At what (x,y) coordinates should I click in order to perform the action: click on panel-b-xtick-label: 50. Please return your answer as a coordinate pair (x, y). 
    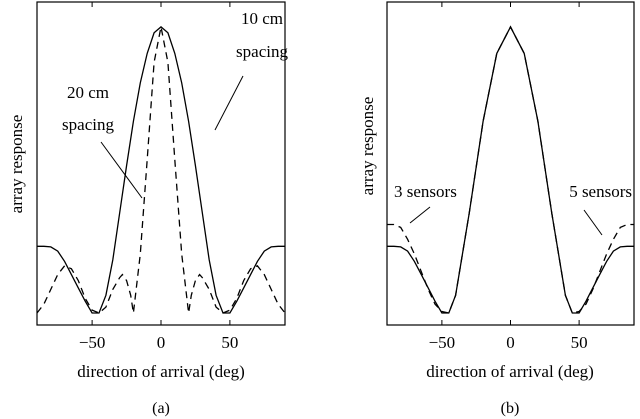
    Looking at the image, I should click on (579, 342).